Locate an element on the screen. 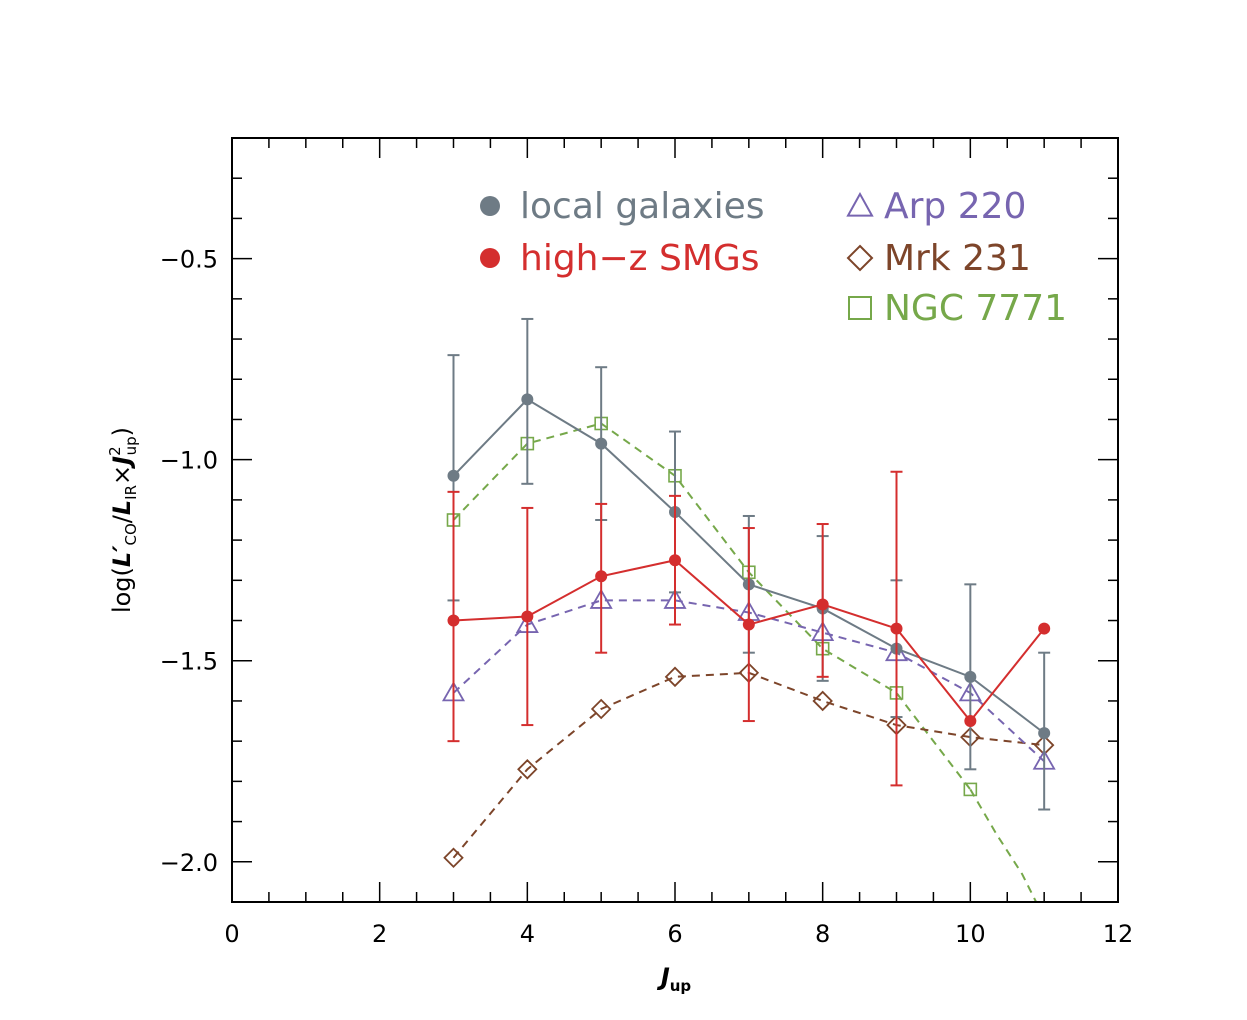 The height and width of the screenshot is (1020, 1247). legend-item: local galaxies is located at coordinates (622, 206).